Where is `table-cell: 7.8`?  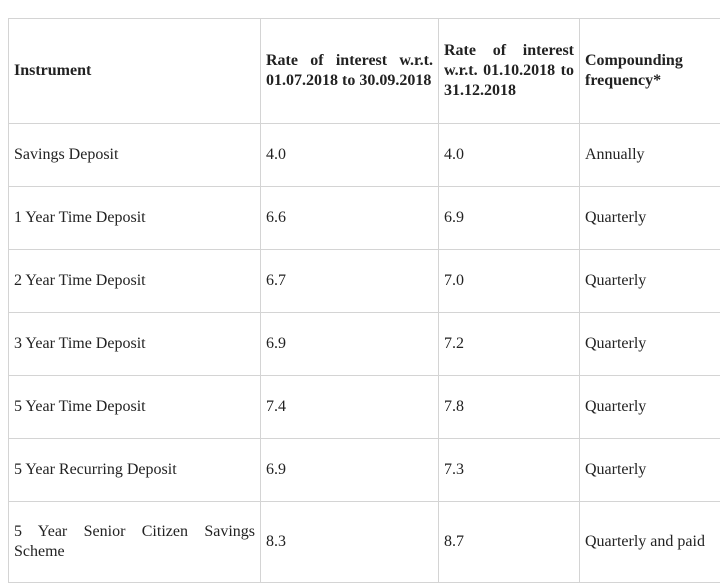 table-cell: 7.8 is located at coordinates (509, 407).